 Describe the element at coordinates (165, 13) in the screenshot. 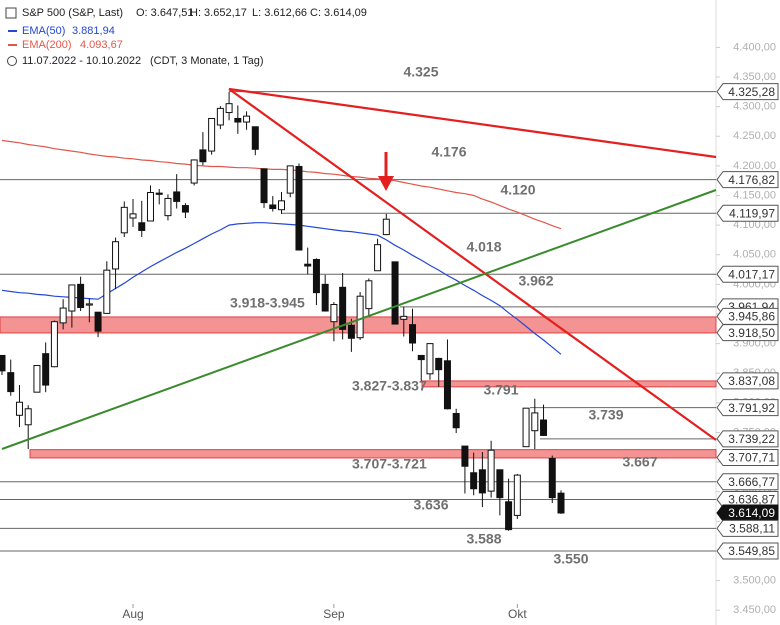

I see `ohlc-value: O: 3.647,51` at that location.